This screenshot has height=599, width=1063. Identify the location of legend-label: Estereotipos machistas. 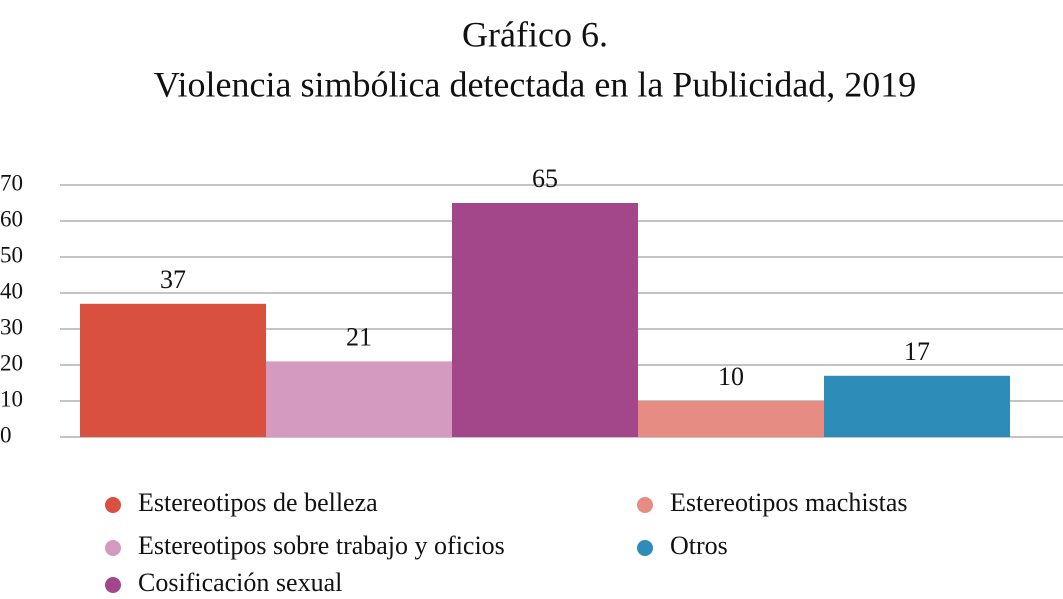
(789, 502).